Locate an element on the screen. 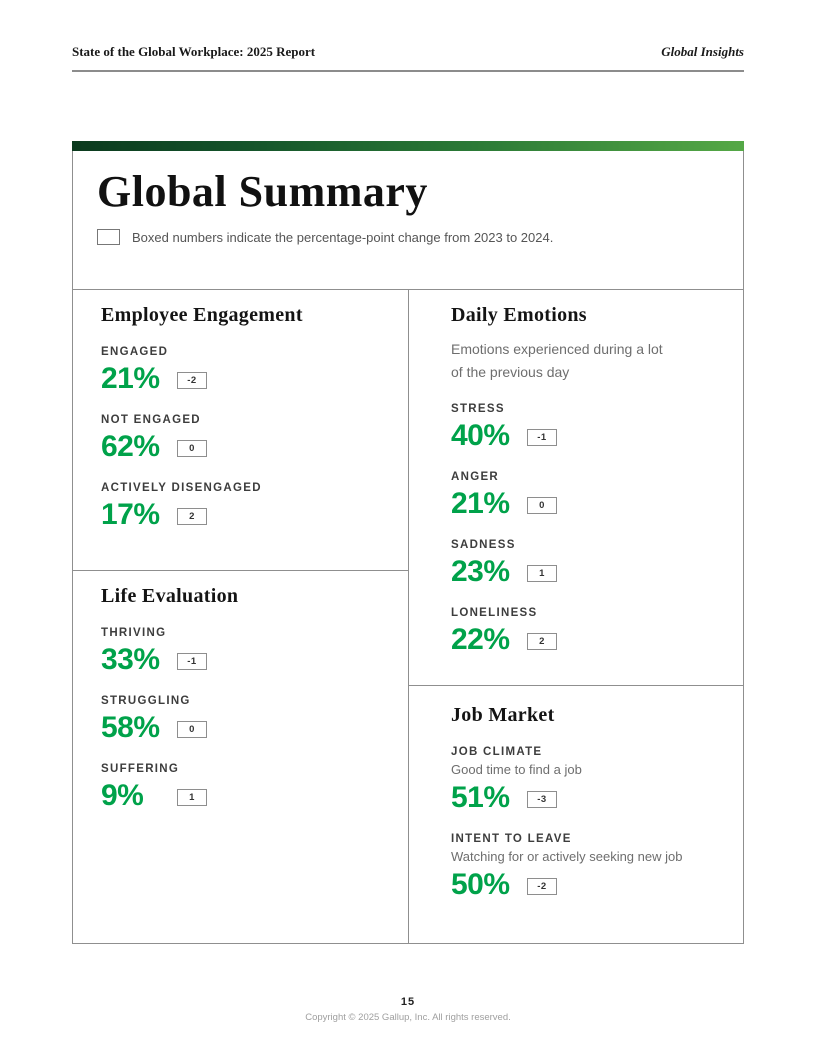  stat-sadness: SADNESS 23% 1 is located at coordinates (587, 563).